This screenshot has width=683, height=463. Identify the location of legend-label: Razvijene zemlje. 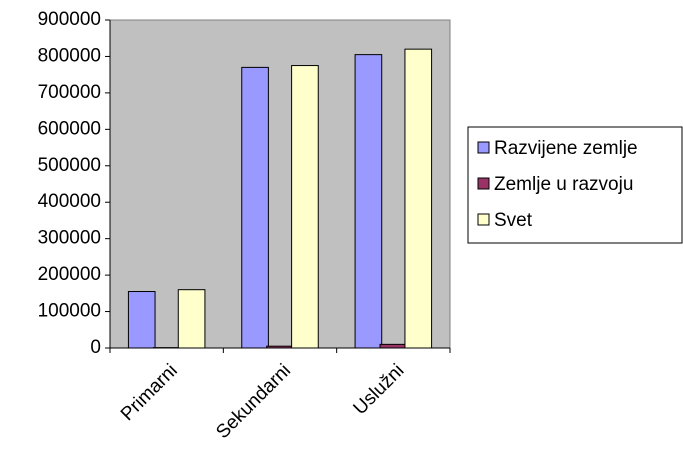
(566, 148).